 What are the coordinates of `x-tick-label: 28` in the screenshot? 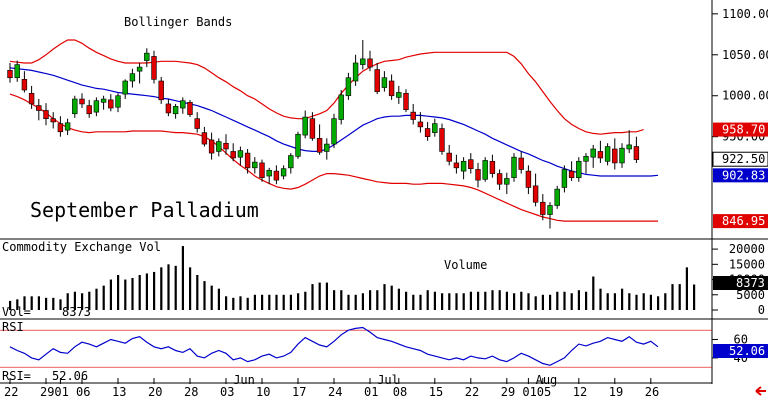 It's located at (191, 392).